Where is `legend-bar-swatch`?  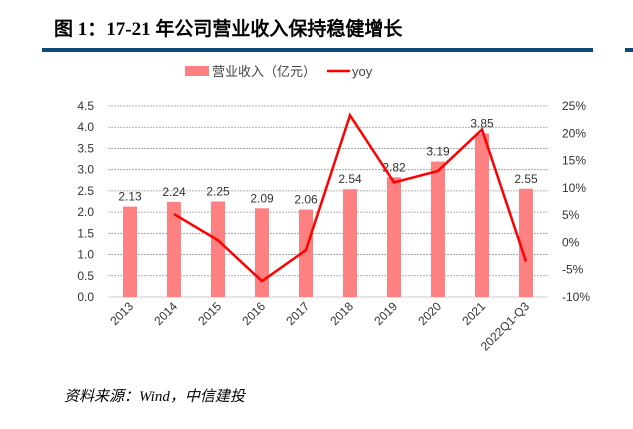
legend-bar-swatch is located at coordinates (197, 71).